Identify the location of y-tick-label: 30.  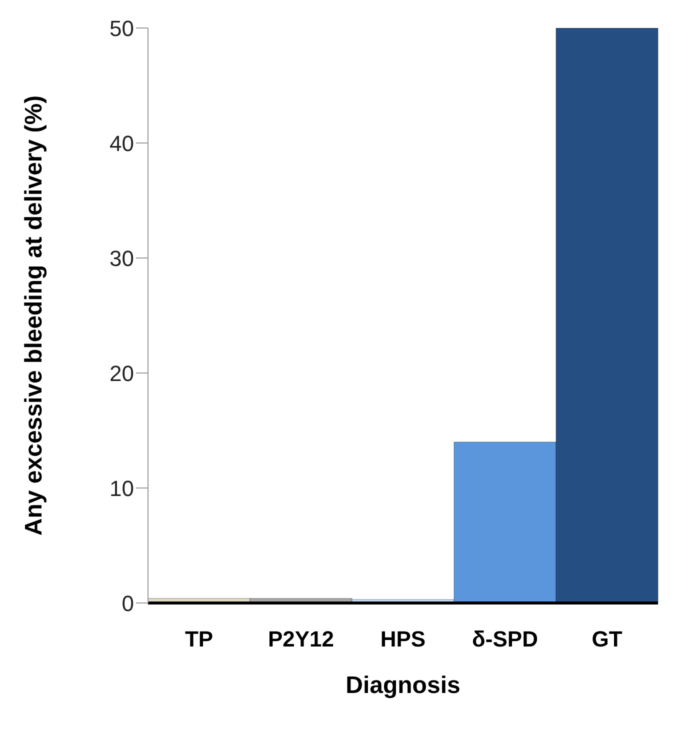
(122, 258).